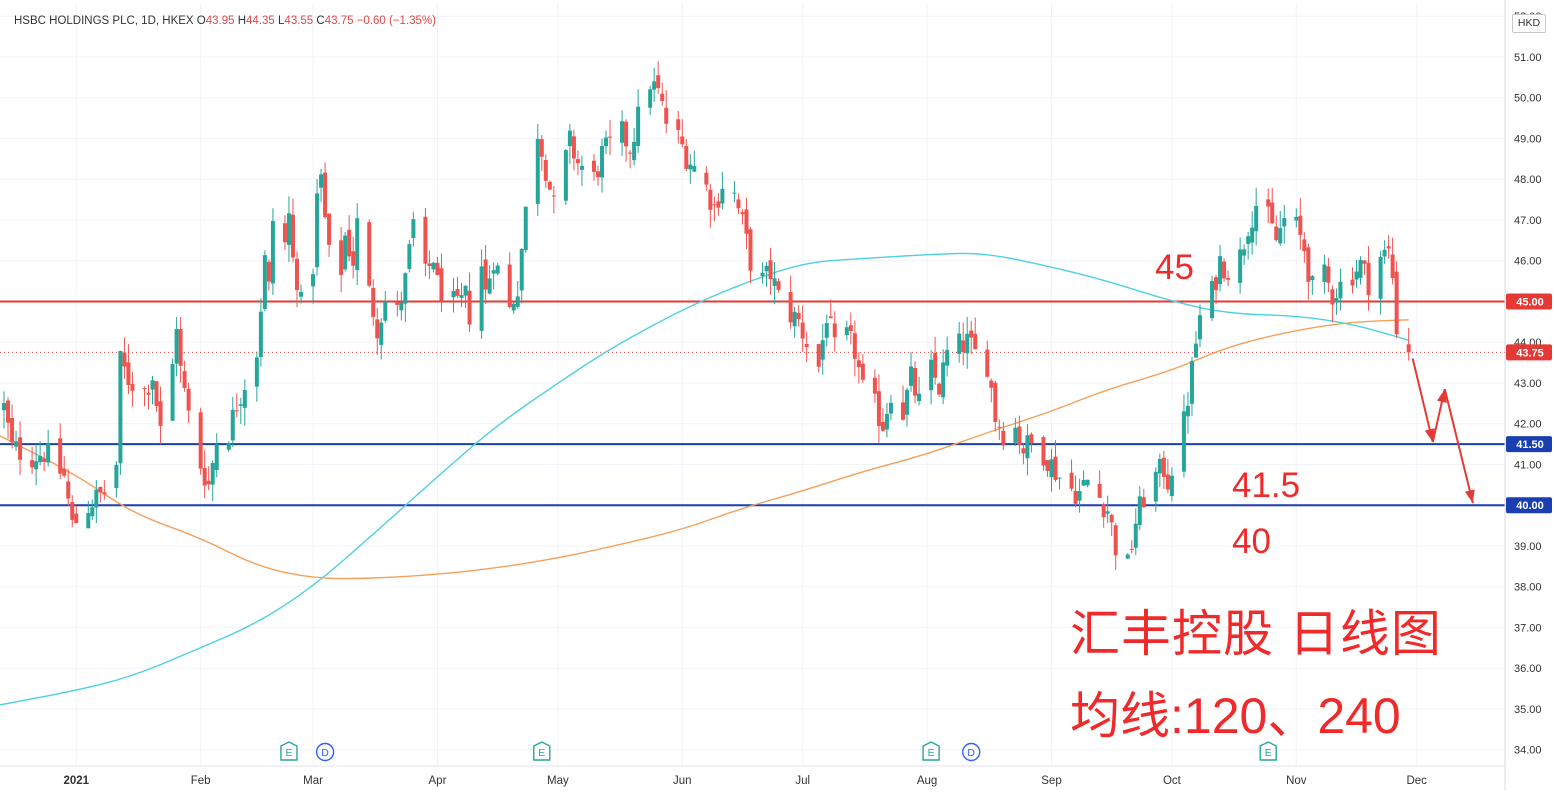  Describe the element at coordinates (1529, 23) in the screenshot. I see `currency-button: HKD` at that location.